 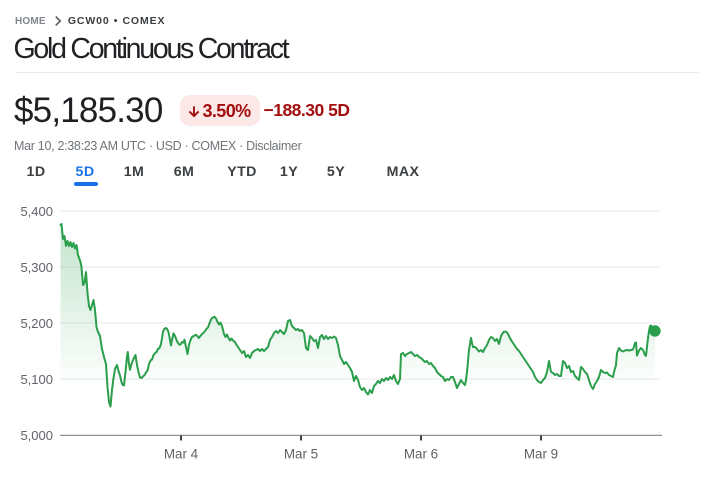 I want to click on svg-text: 5,300, so click(x=36, y=267).